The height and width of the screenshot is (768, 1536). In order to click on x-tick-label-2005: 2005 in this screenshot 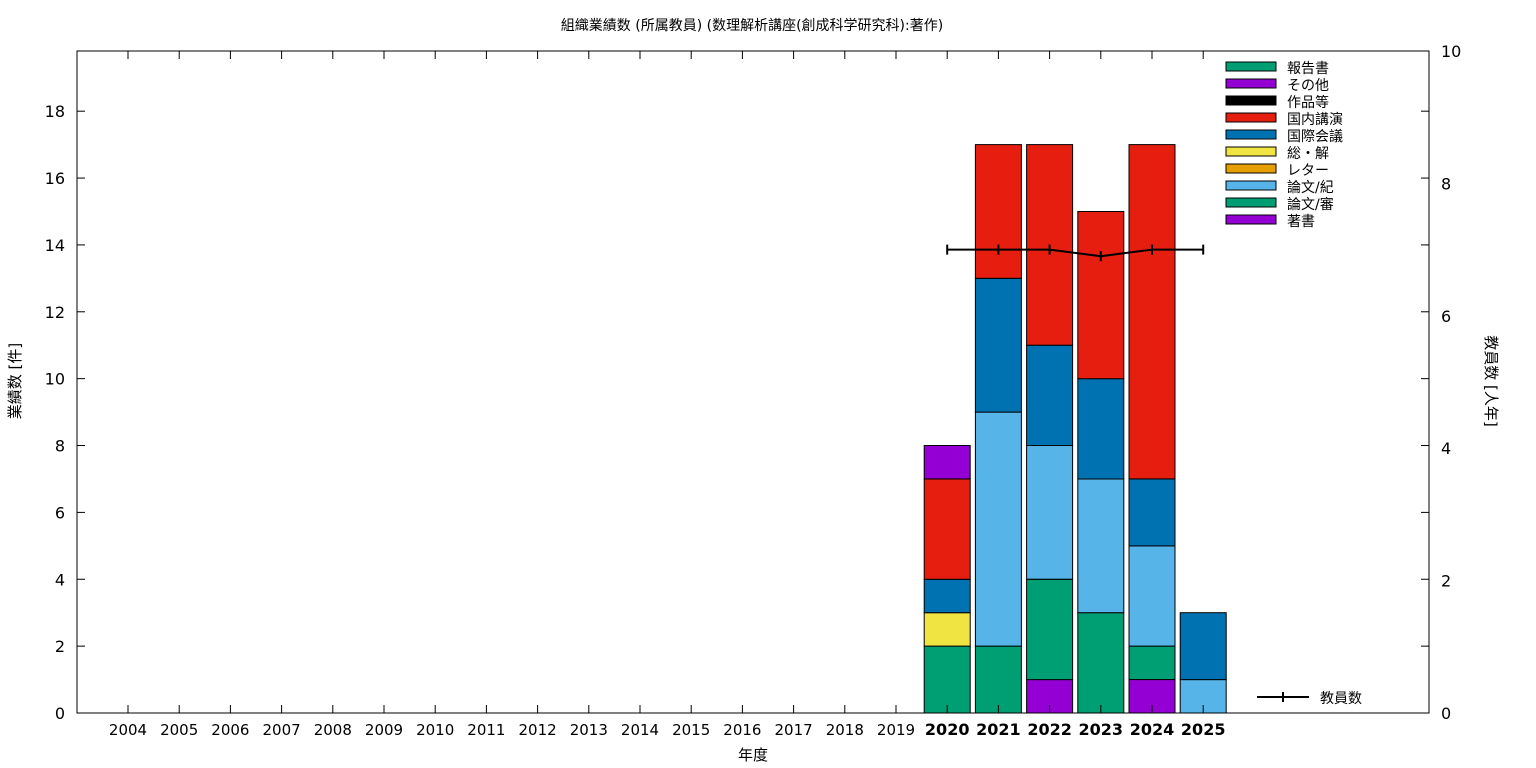, I will do `click(179, 730)`.